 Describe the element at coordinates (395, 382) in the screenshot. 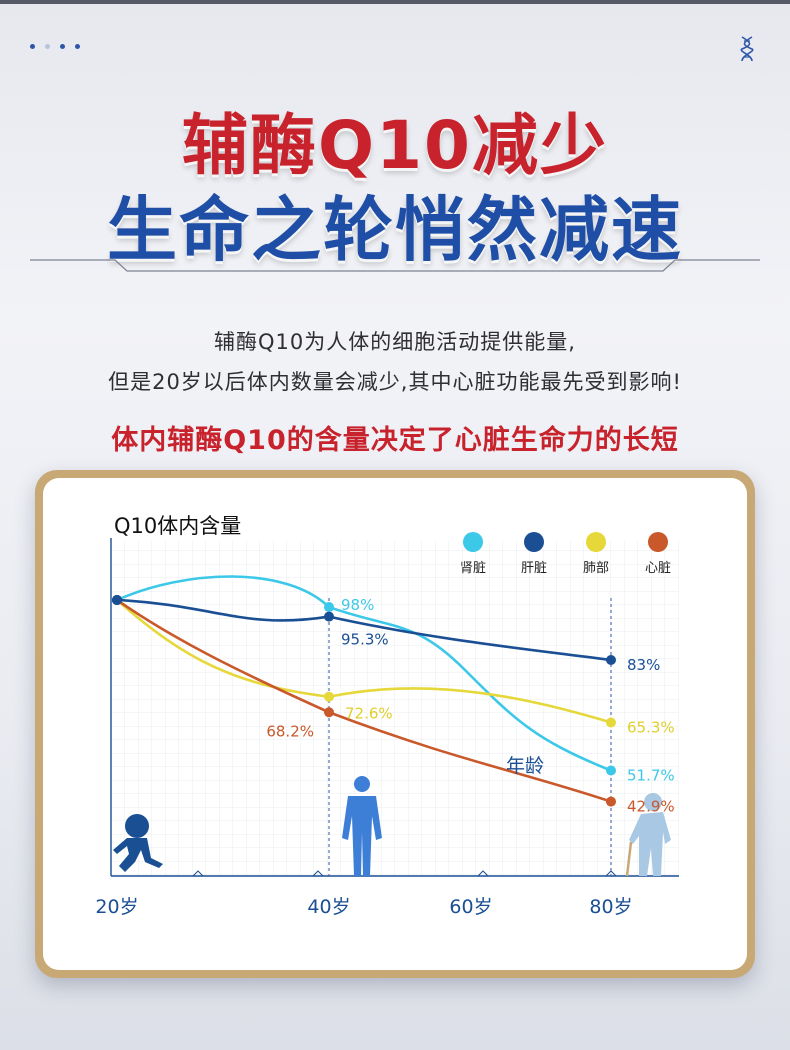

I see `intro-line2: 但是20岁以后体内数量会减少,其中心脏功能最先受到影响!` at that location.